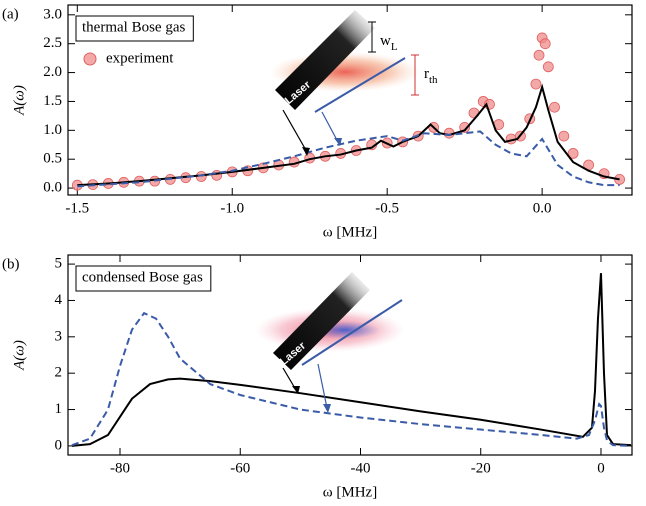 The width and height of the screenshot is (646, 506). Describe the element at coordinates (387, 208) in the screenshot. I see `x-tick-label: -0.5` at that location.